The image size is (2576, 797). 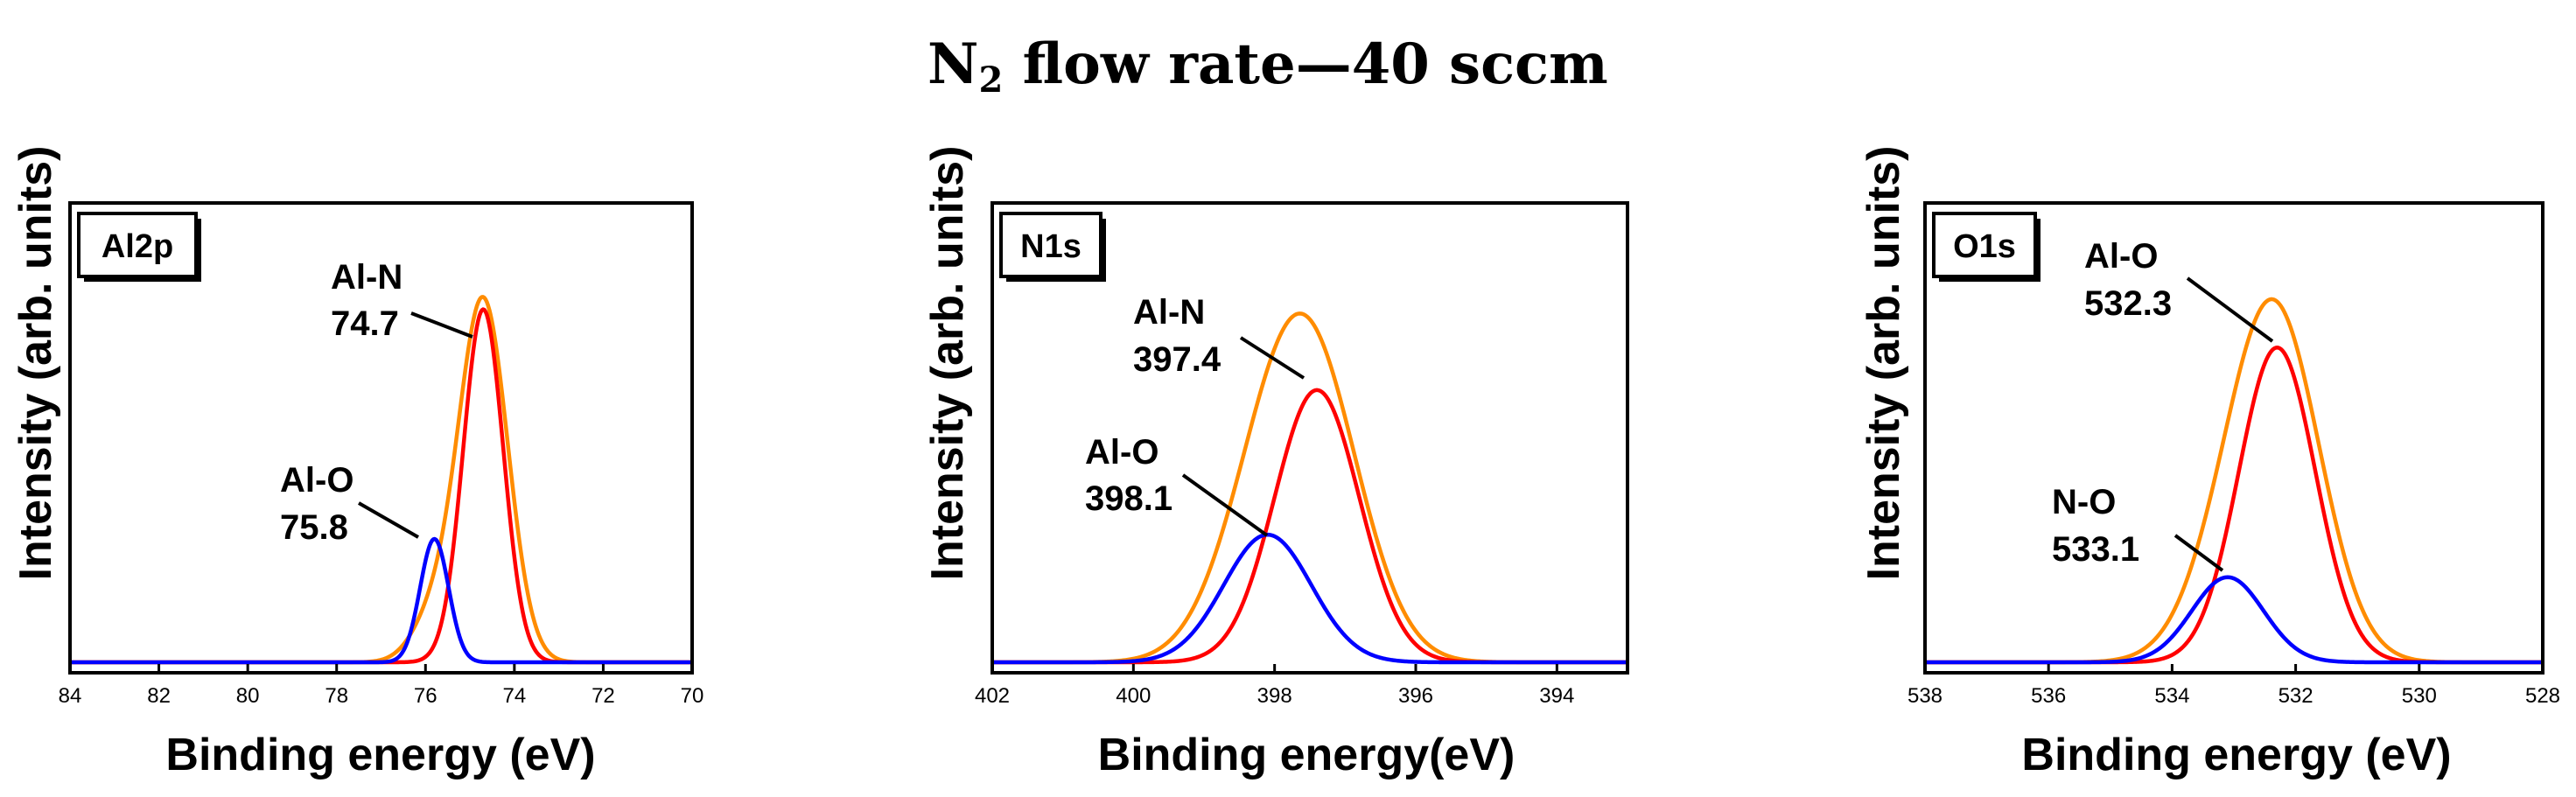 I want to click on panel-label: O1s, so click(x=1984, y=246).